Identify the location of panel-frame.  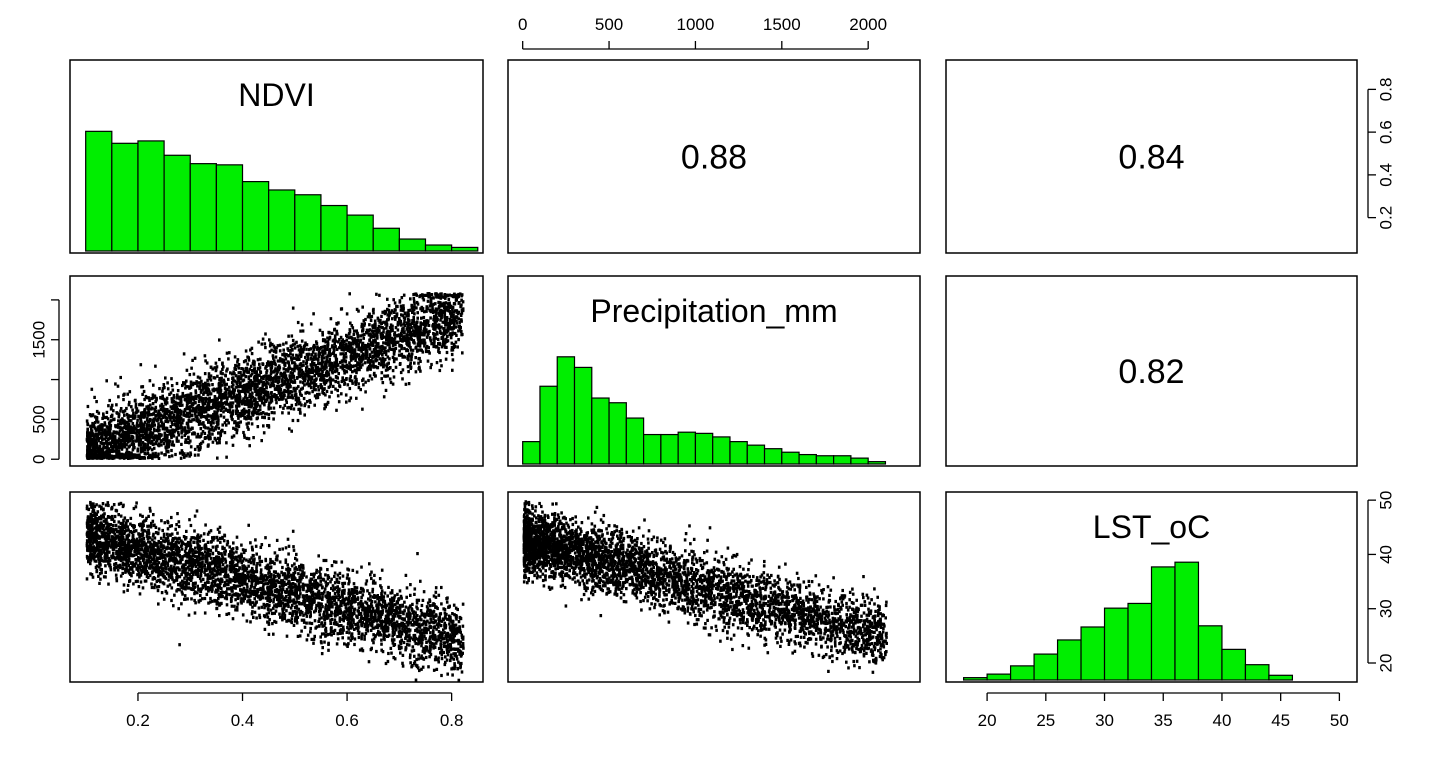
(276, 156).